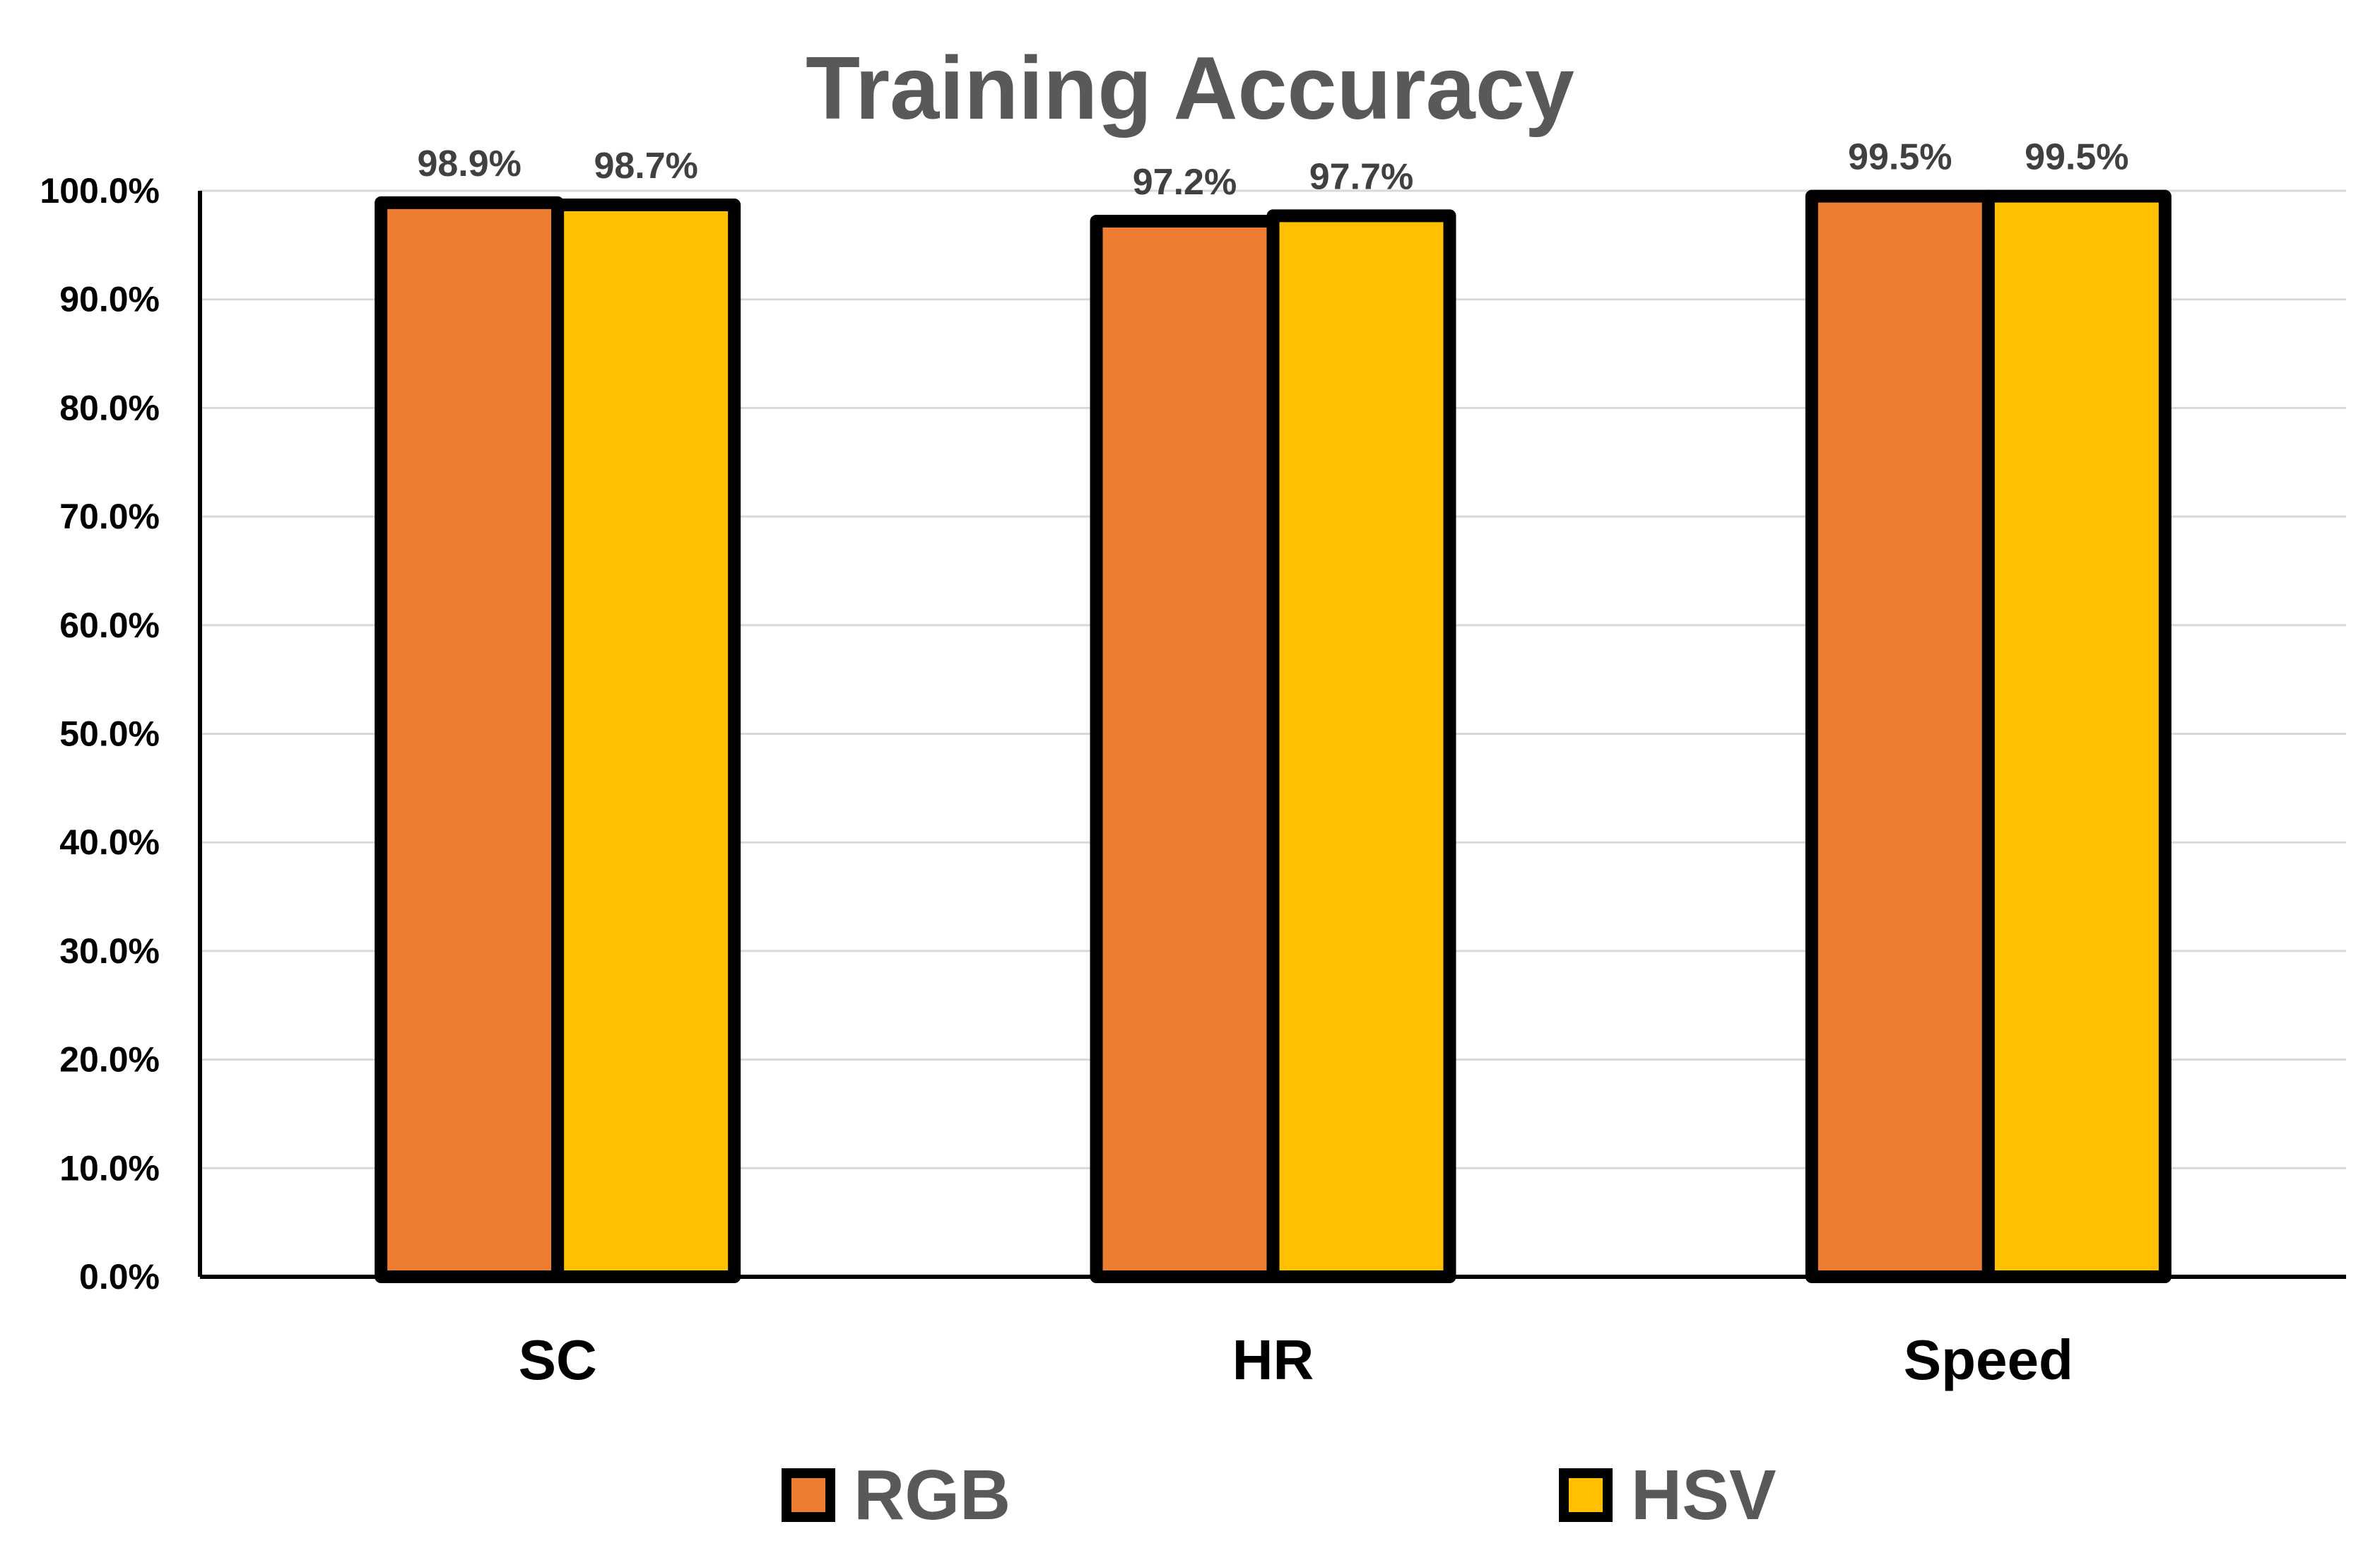  Describe the element at coordinates (110, 842) in the screenshot. I see `y-tick-label: 40.0%` at that location.